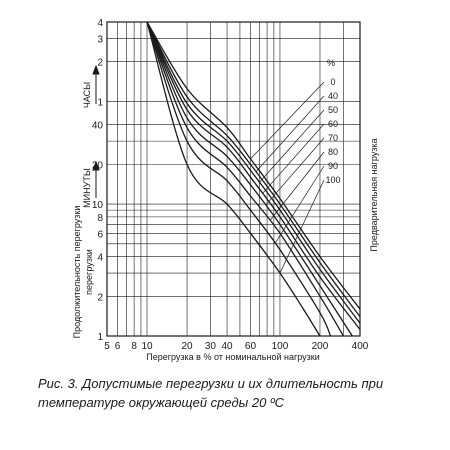 The height and width of the screenshot is (450, 450). I want to click on x-tick-label: 10, so click(147, 346).